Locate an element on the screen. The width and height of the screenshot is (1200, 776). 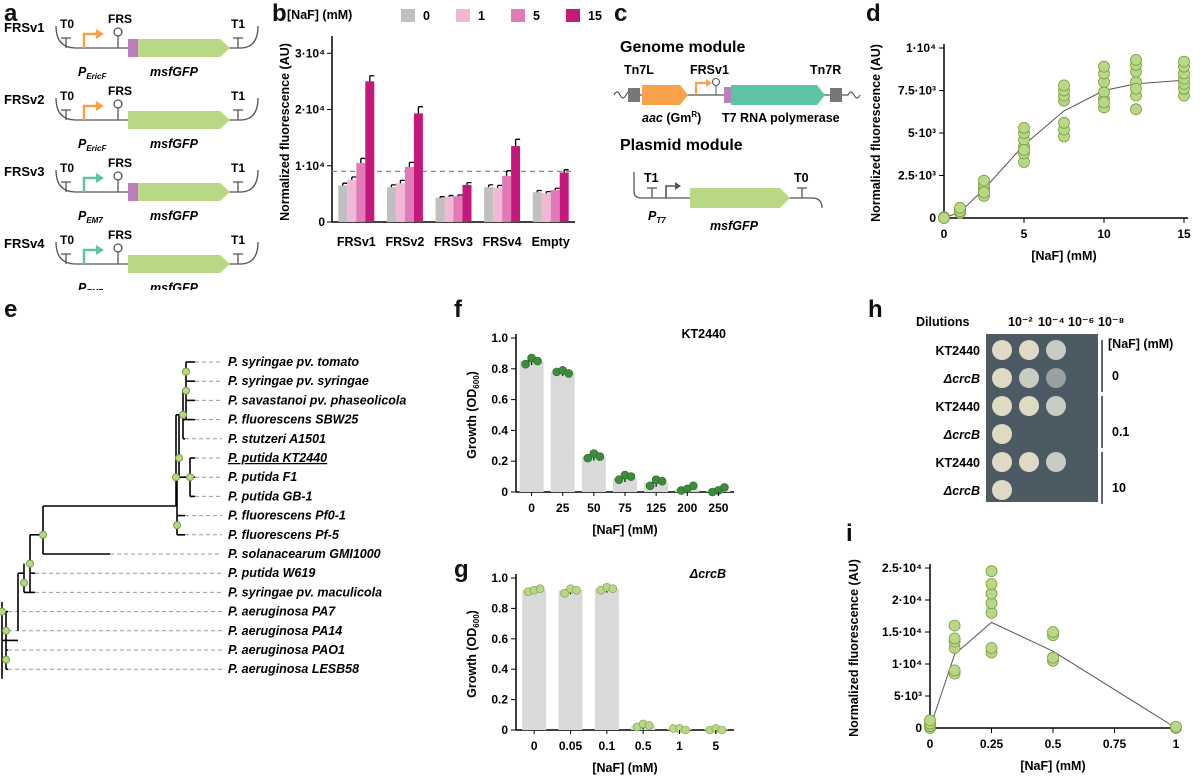
species-label: P. putida W619 is located at coordinates (271, 573).